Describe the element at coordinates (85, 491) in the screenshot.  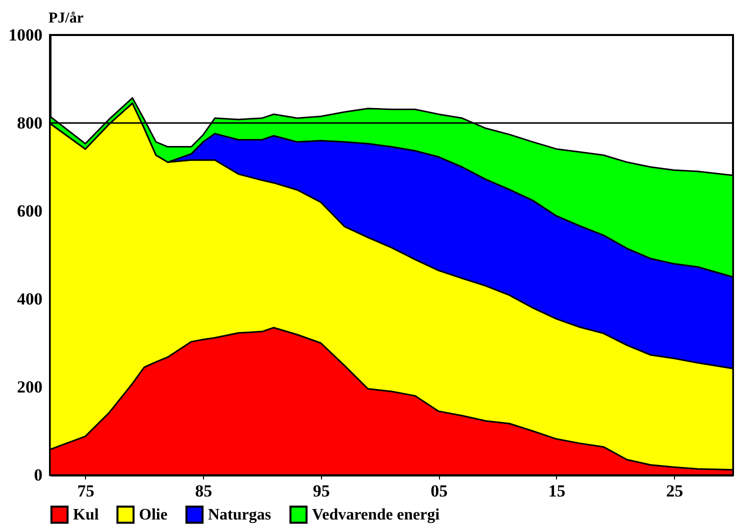
I see `x-tick-label: 75` at that location.